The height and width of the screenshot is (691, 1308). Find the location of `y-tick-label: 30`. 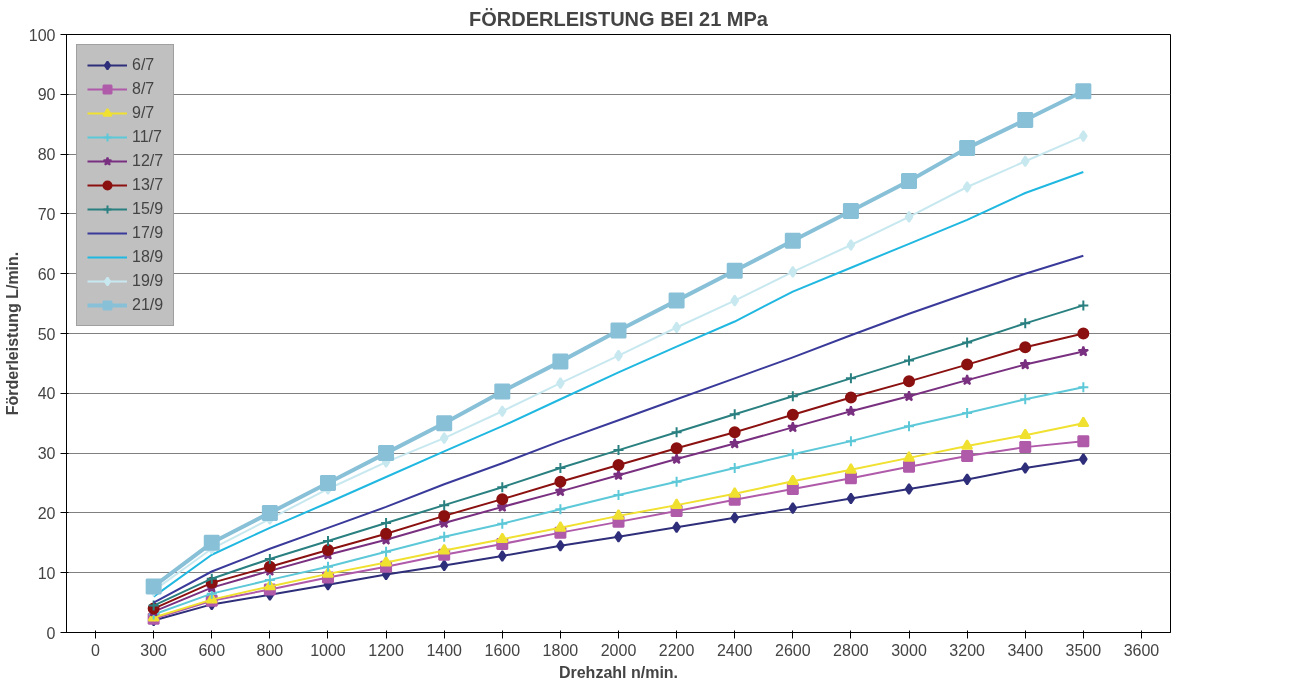

y-tick-label: 30 is located at coordinates (46, 454).